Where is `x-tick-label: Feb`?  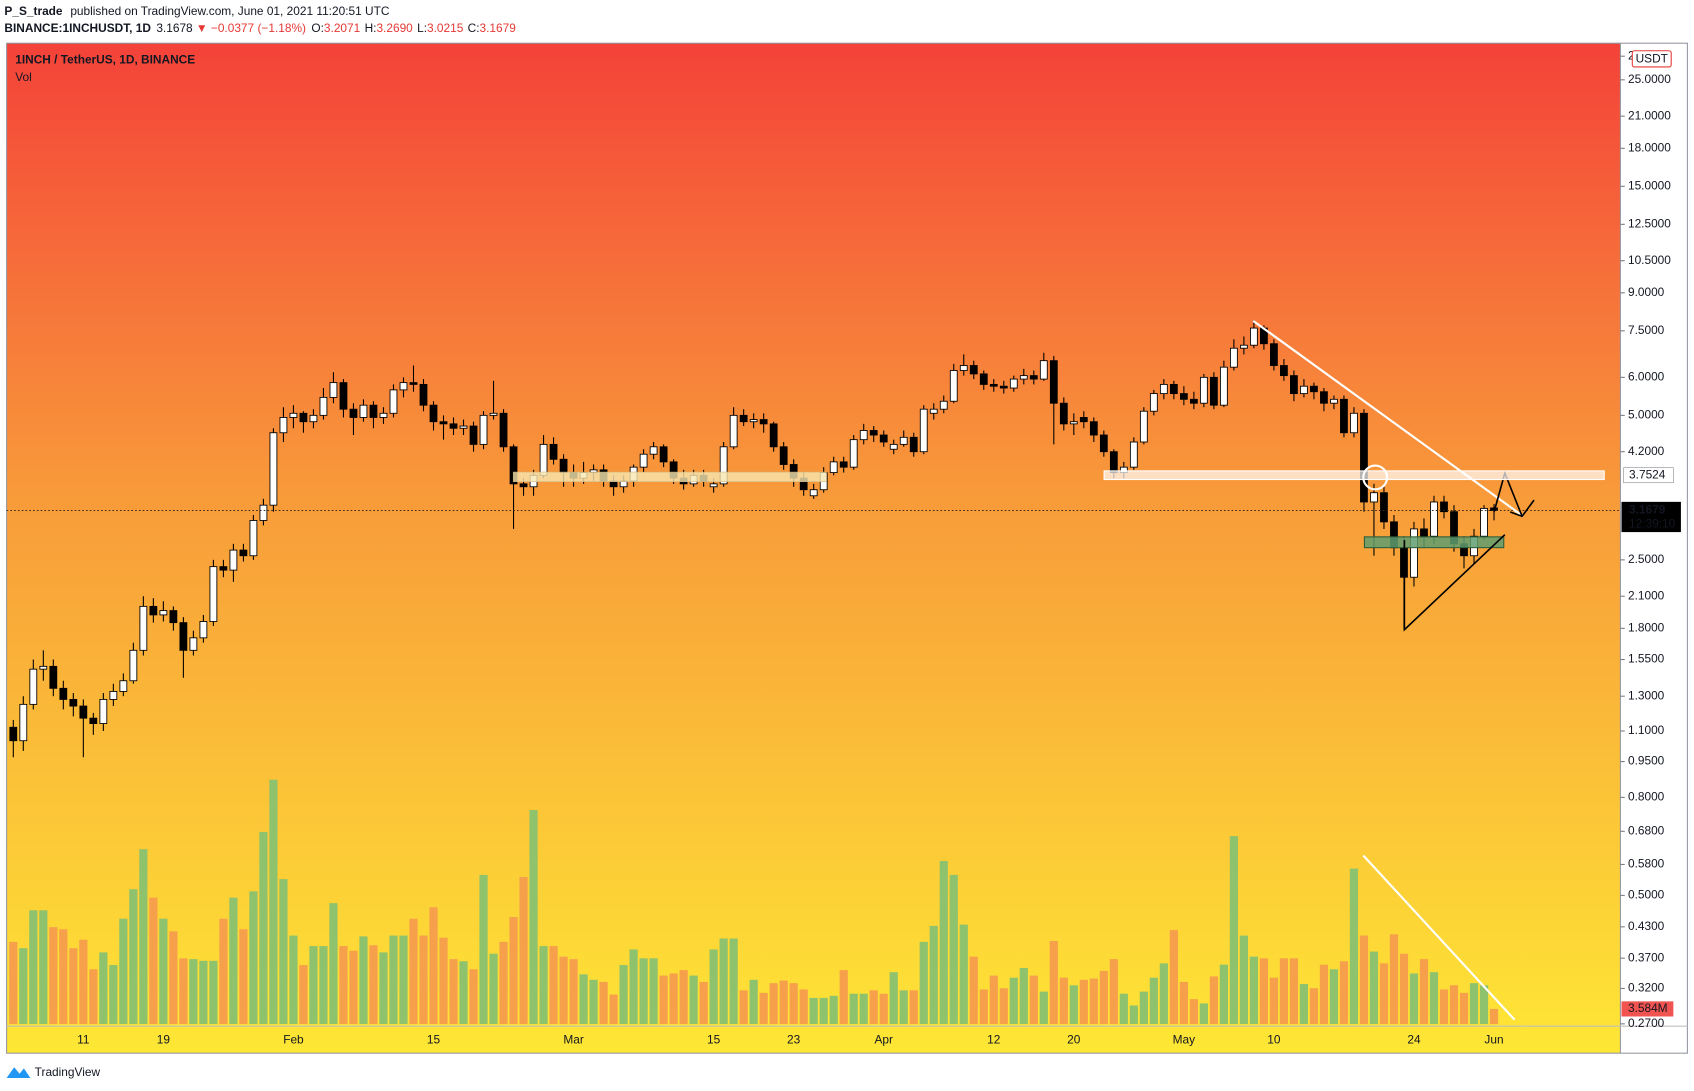 x-tick-label: Feb is located at coordinates (293, 1039).